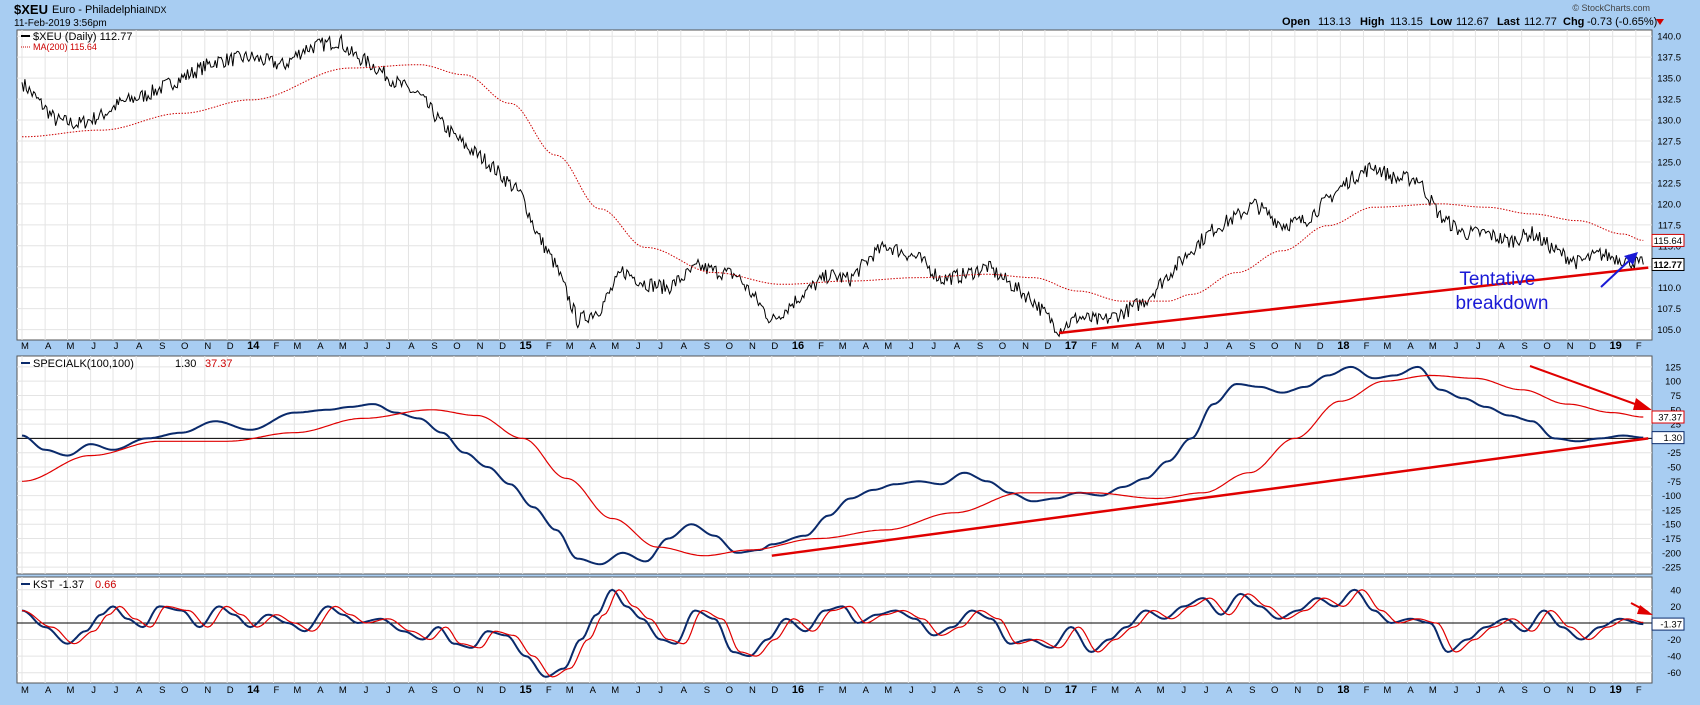  Describe the element at coordinates (1669, 141) in the screenshot. I see `y-tick-label: 127.5` at that location.